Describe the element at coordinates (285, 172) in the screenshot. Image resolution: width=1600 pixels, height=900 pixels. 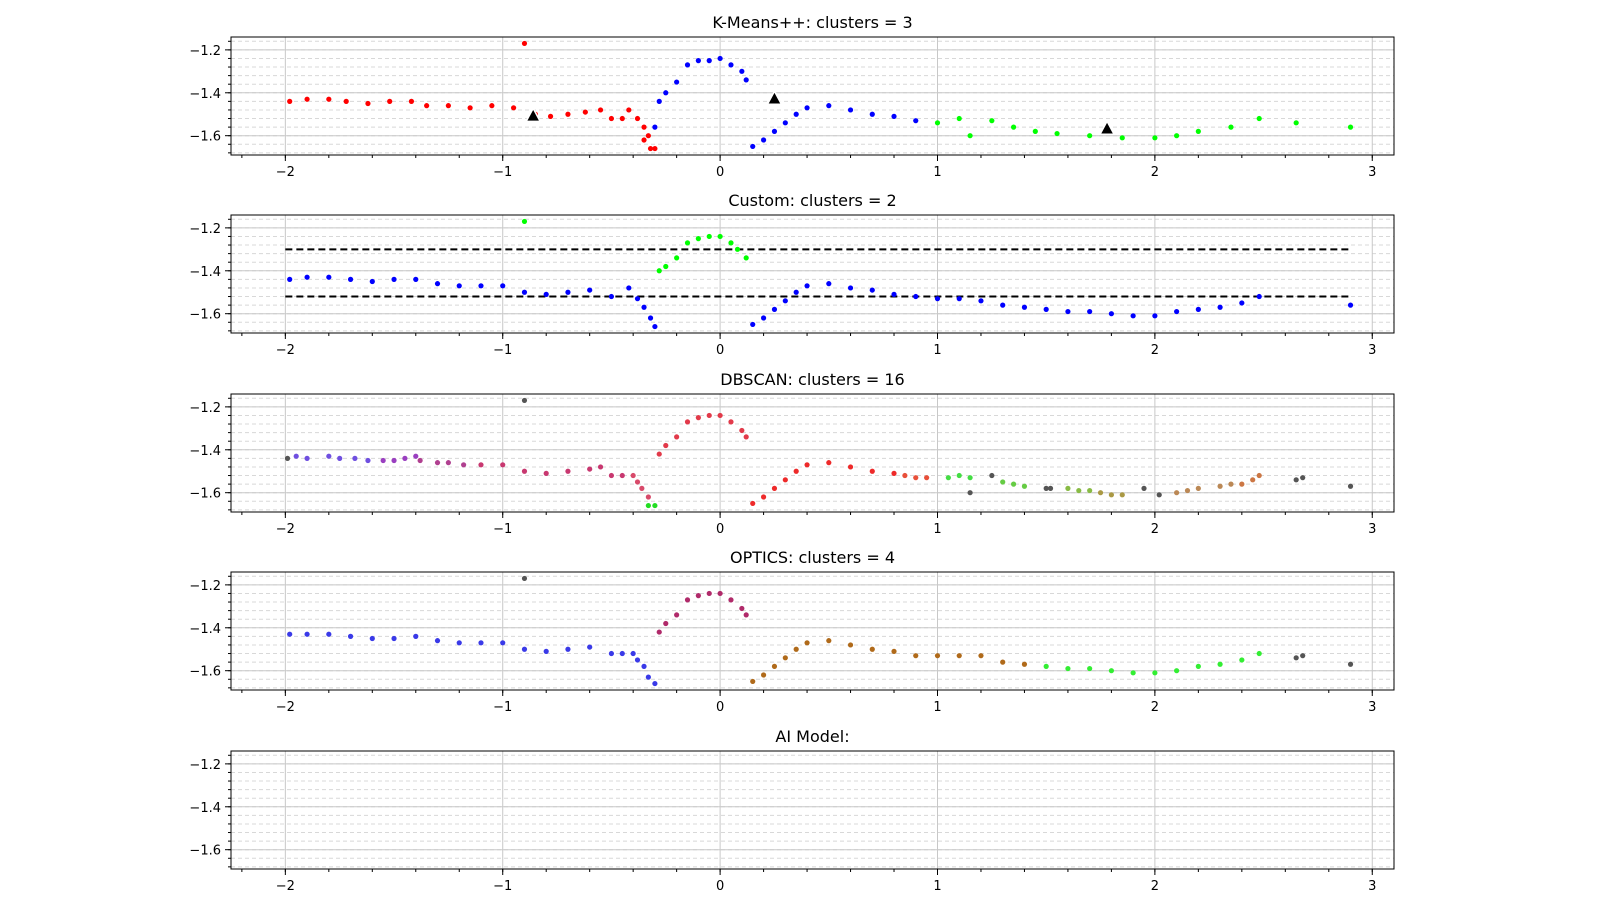
I see `x-tick-label: −2` at that location.